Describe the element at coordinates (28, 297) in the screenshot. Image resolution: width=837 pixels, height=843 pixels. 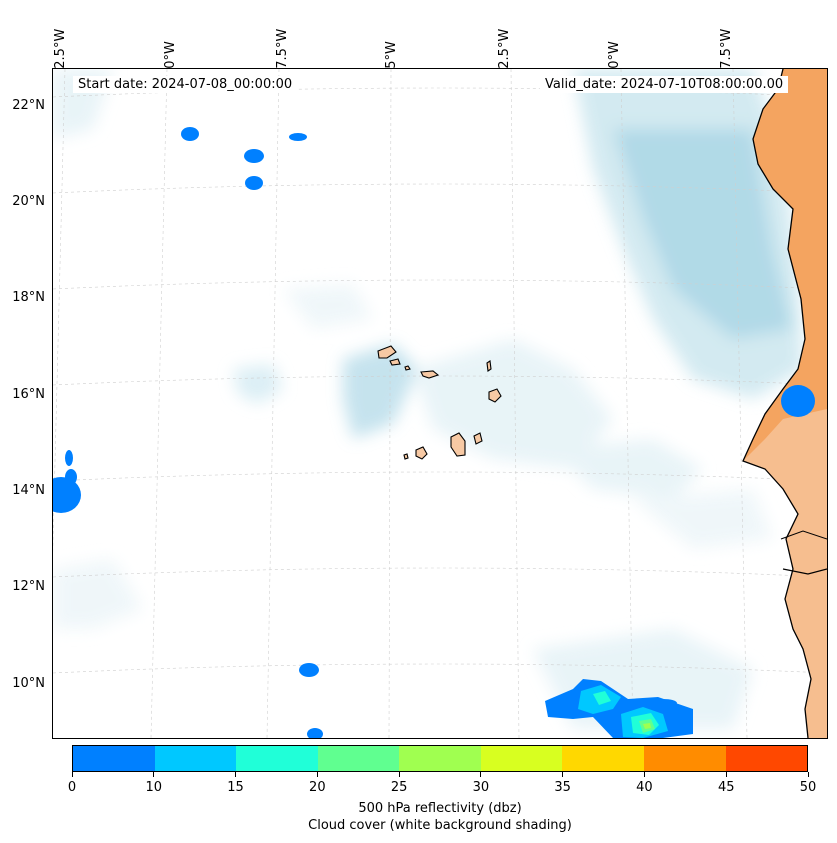
I see `lat-label-18n: 18°N` at that location.